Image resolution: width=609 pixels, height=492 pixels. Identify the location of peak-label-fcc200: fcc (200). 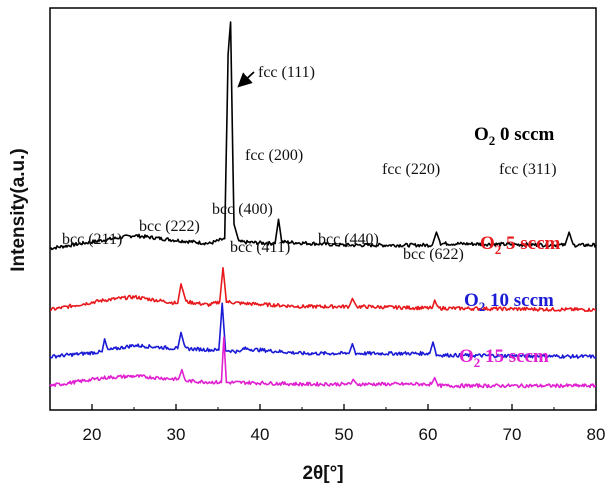
(274, 155).